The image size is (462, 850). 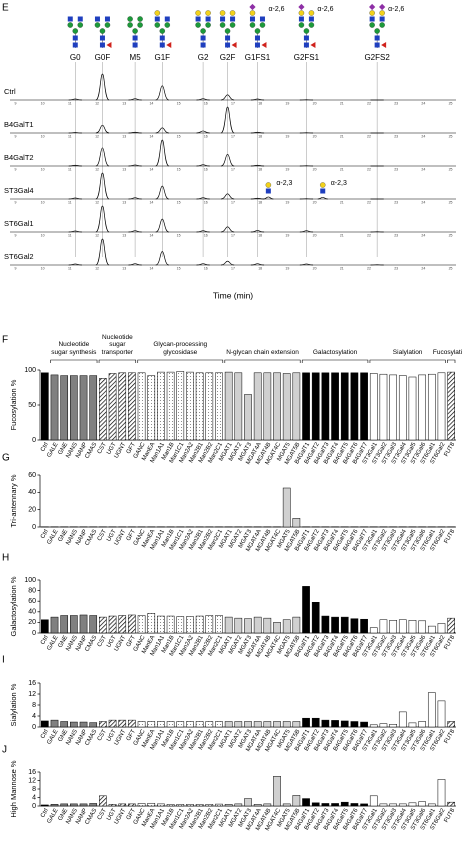 What do you see at coordinates (75, 57) in the screenshot?
I see `peak-label: G0` at bounding box center [75, 57].